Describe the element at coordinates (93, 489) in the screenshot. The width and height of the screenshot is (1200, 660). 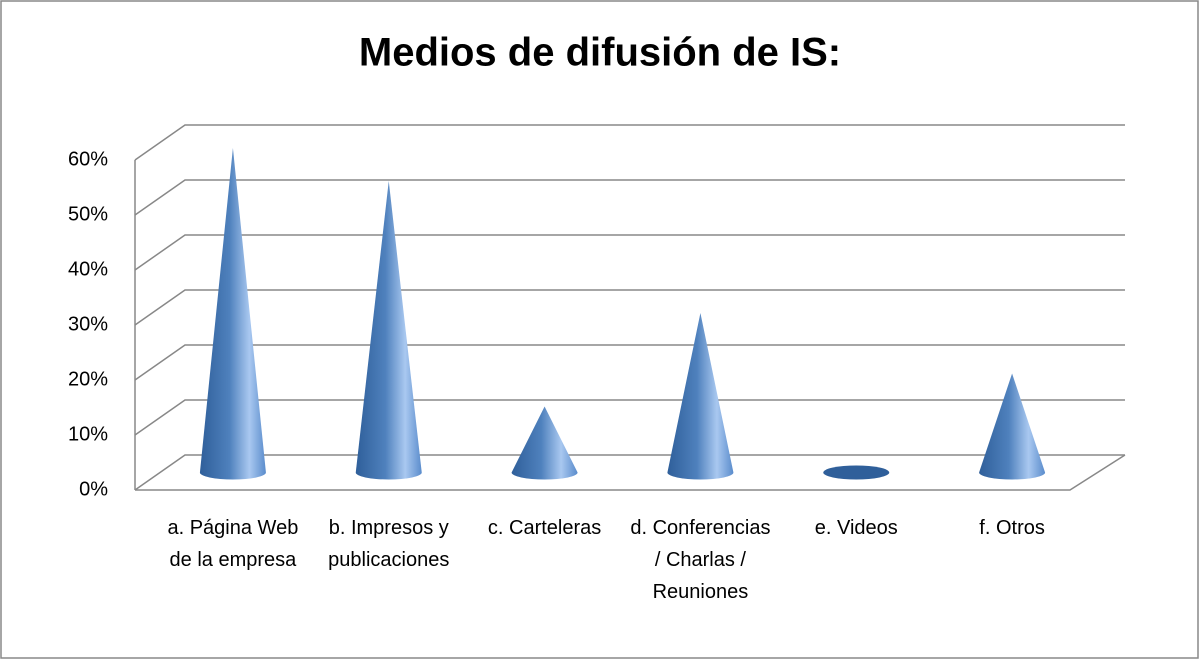
I see `y-tick-label: 0%` at that location.